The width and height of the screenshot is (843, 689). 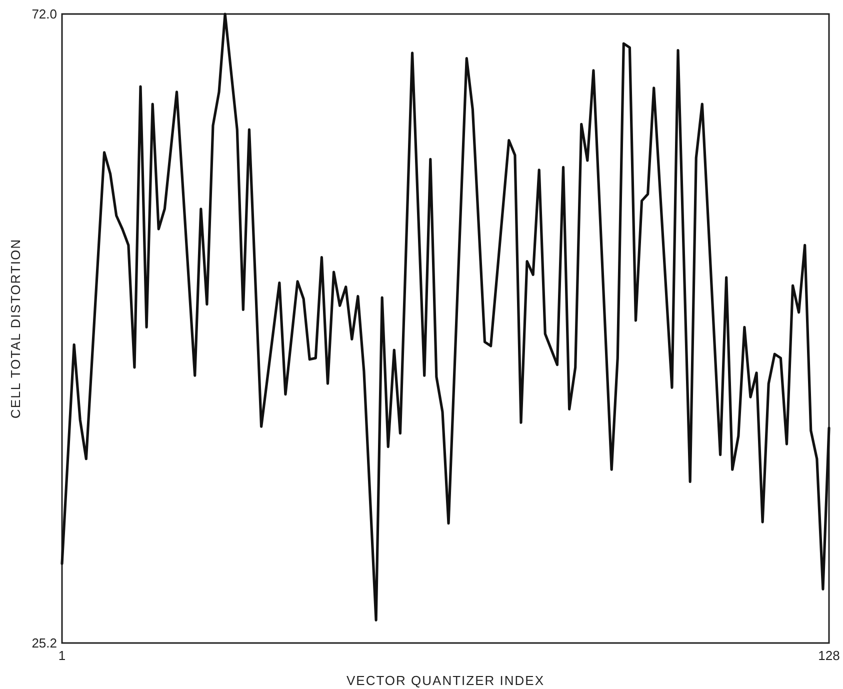 I want to click on y-axis-title: CELL TOTAL DISTORTION, so click(x=15, y=328).